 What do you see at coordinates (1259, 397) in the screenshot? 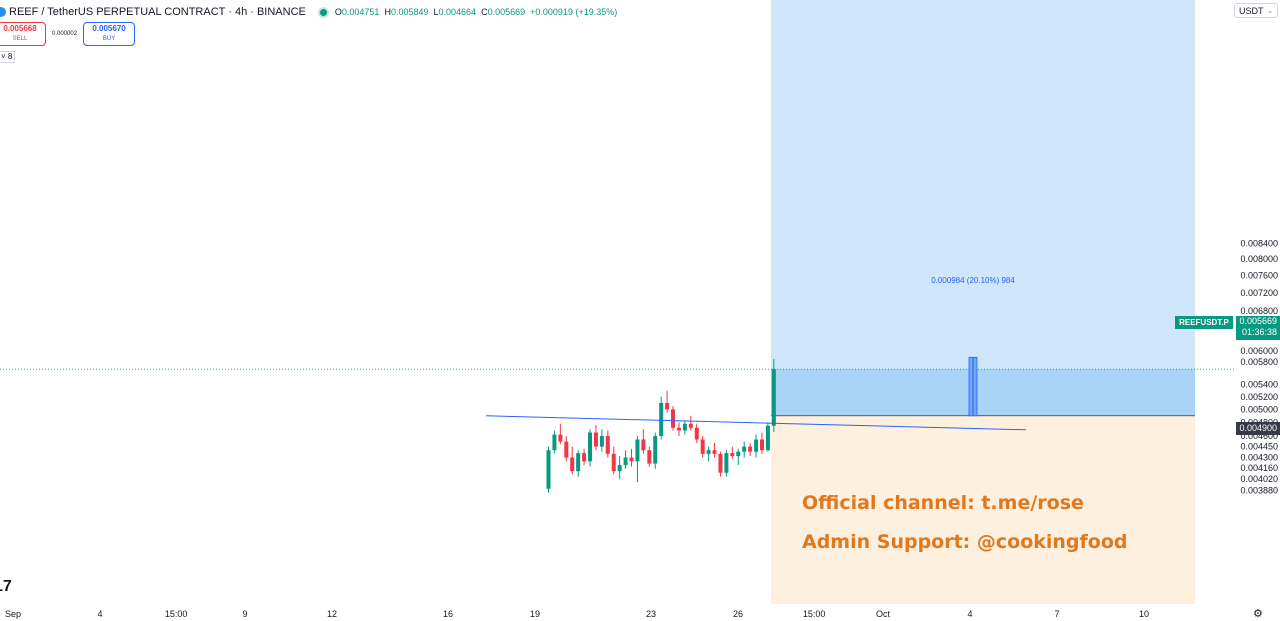
I see `price-axis-label: 0.005200` at bounding box center [1259, 397].